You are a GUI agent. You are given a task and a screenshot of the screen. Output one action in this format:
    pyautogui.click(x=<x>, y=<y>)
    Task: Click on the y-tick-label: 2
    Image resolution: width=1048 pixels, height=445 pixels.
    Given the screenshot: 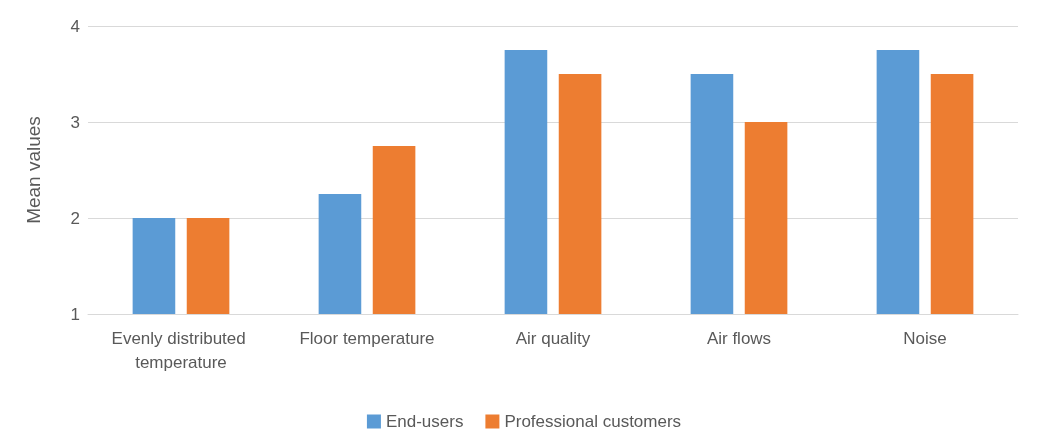 What is the action you would take?
    pyautogui.click(x=75, y=218)
    